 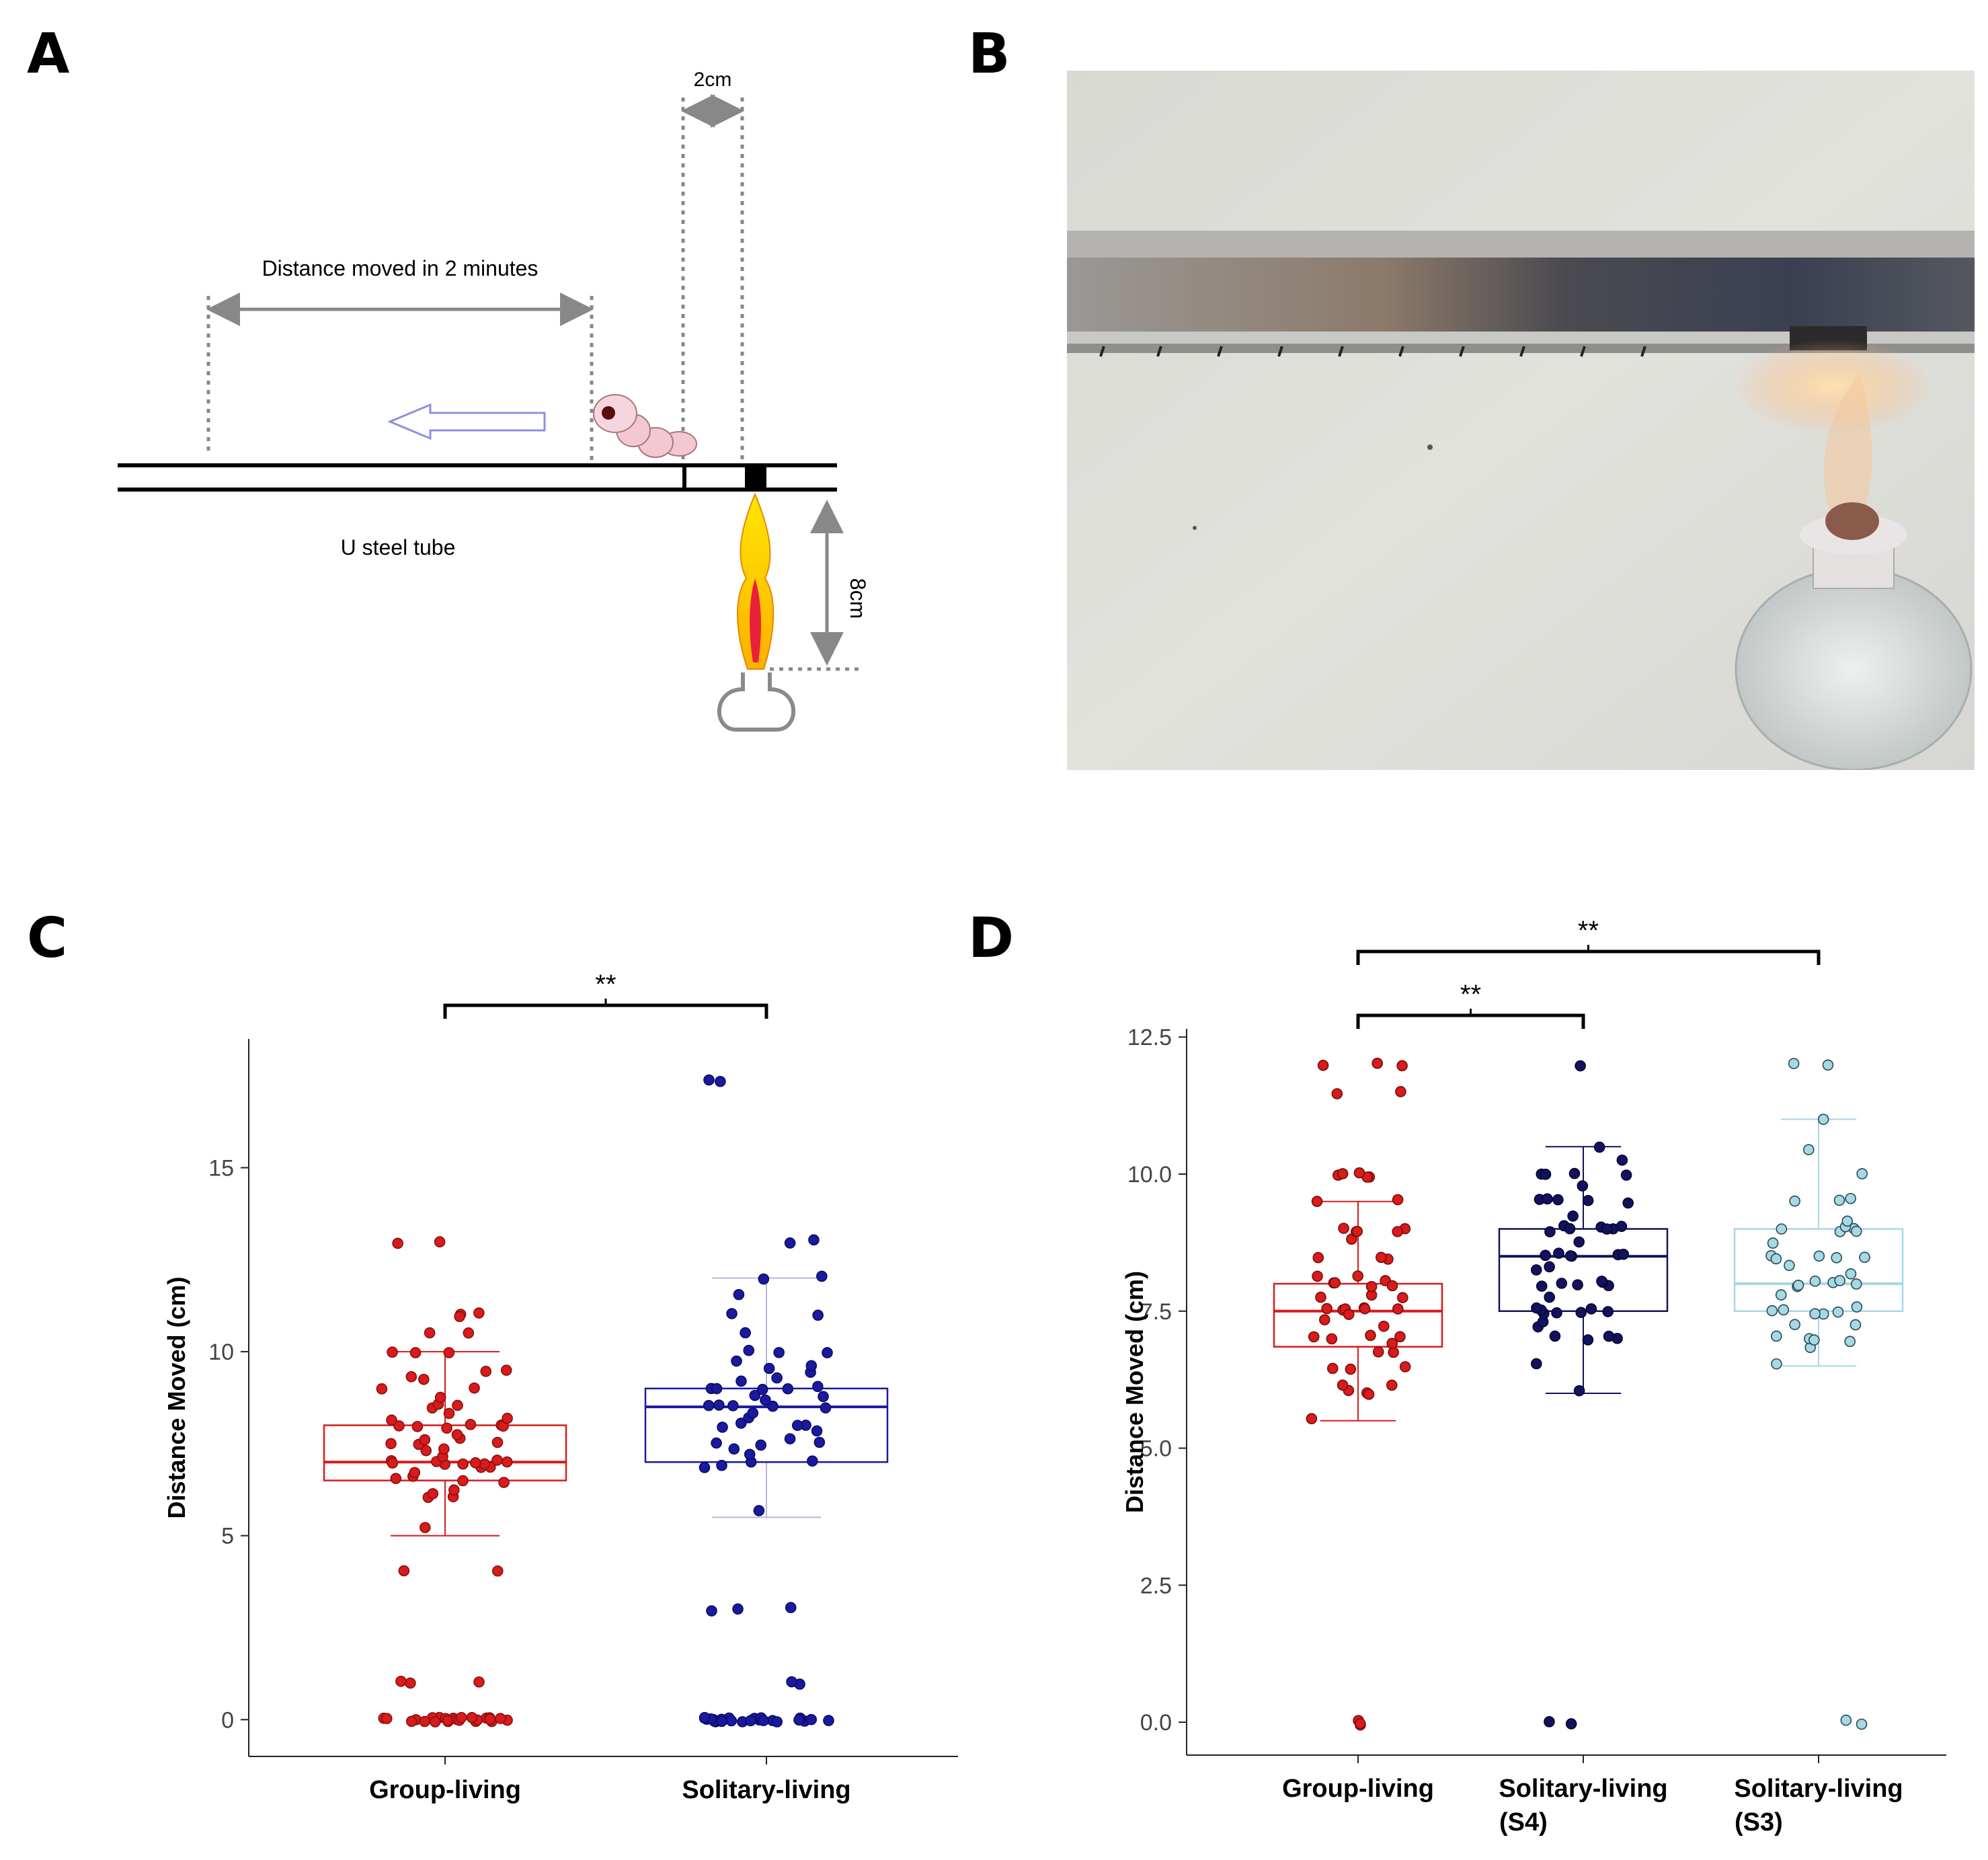 What do you see at coordinates (221, 1169) in the screenshot?
I see `y-tick-label: 15` at bounding box center [221, 1169].